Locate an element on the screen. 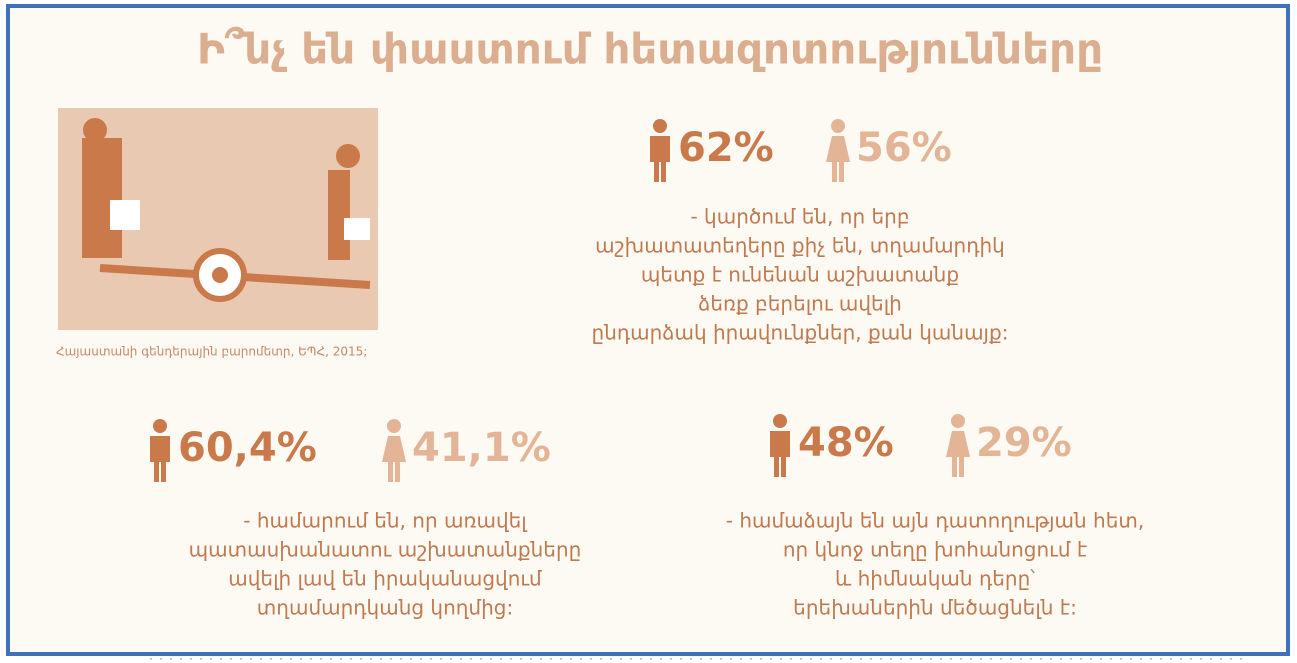 The height and width of the screenshot is (663, 1297). stat-text: և հիմնական դերը՝ is located at coordinates (935, 579).